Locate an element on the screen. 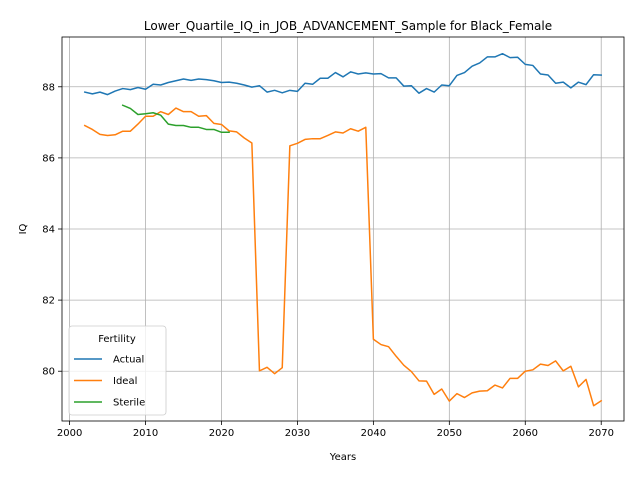 This screenshot has width=640, height=480. y-tick-label: 86 is located at coordinates (48, 158).